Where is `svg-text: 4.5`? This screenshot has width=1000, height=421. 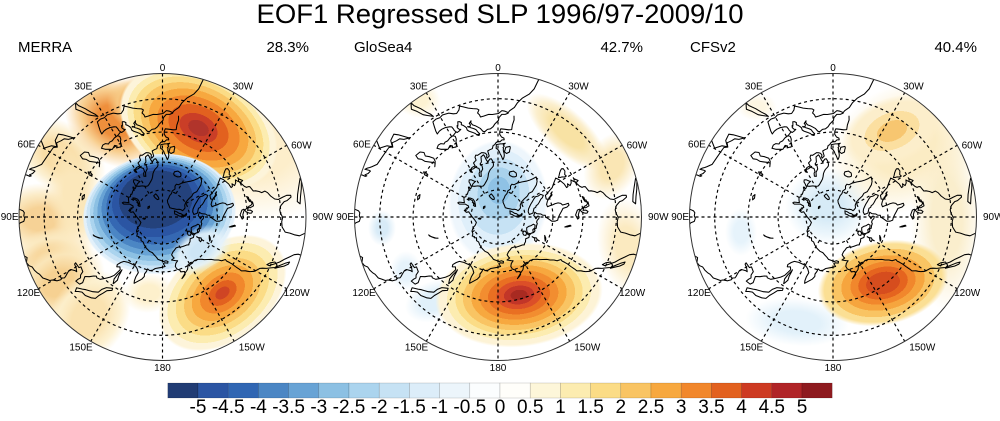
svg-text: 4.5 is located at coordinates (772, 406).